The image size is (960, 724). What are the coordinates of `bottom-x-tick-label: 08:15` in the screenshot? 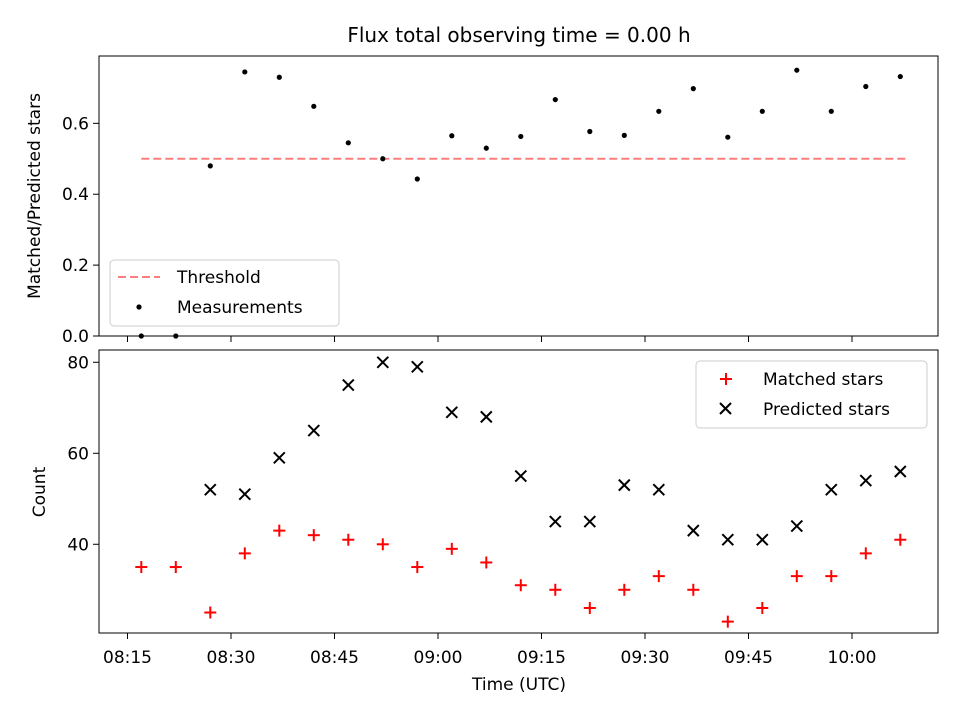 It's located at (127, 658).